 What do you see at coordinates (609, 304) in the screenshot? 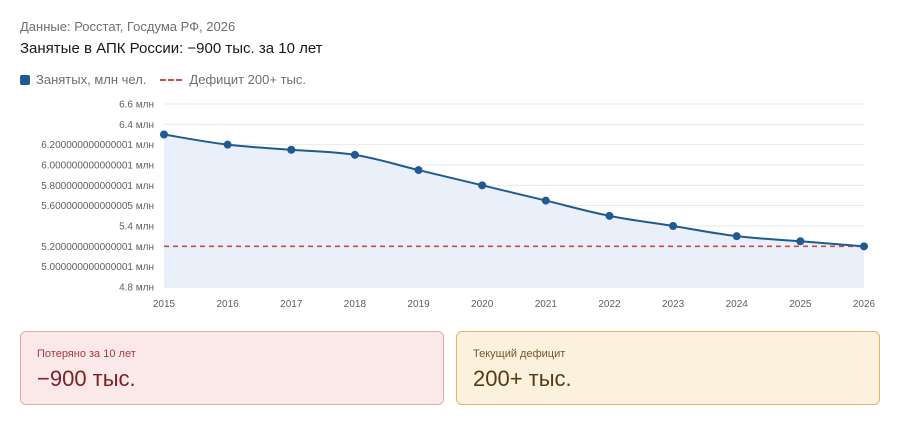
I see `x-tick-label: 2022` at bounding box center [609, 304].